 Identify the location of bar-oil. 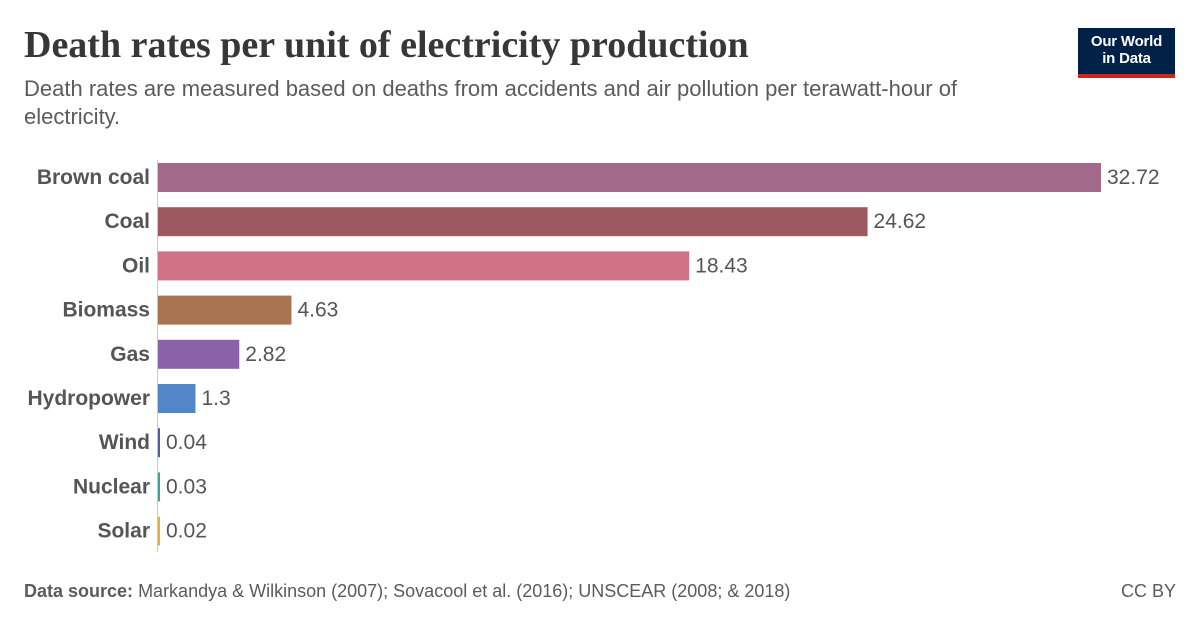
(424, 266).